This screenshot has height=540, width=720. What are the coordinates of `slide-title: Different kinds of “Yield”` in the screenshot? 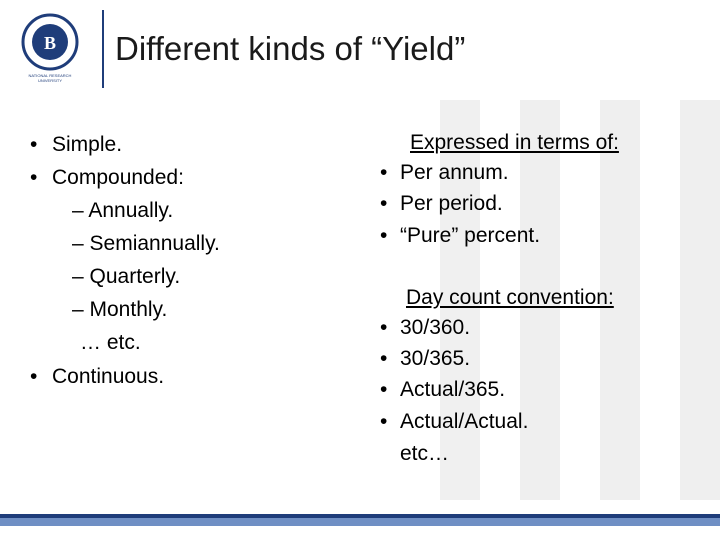 It's located at (290, 48).